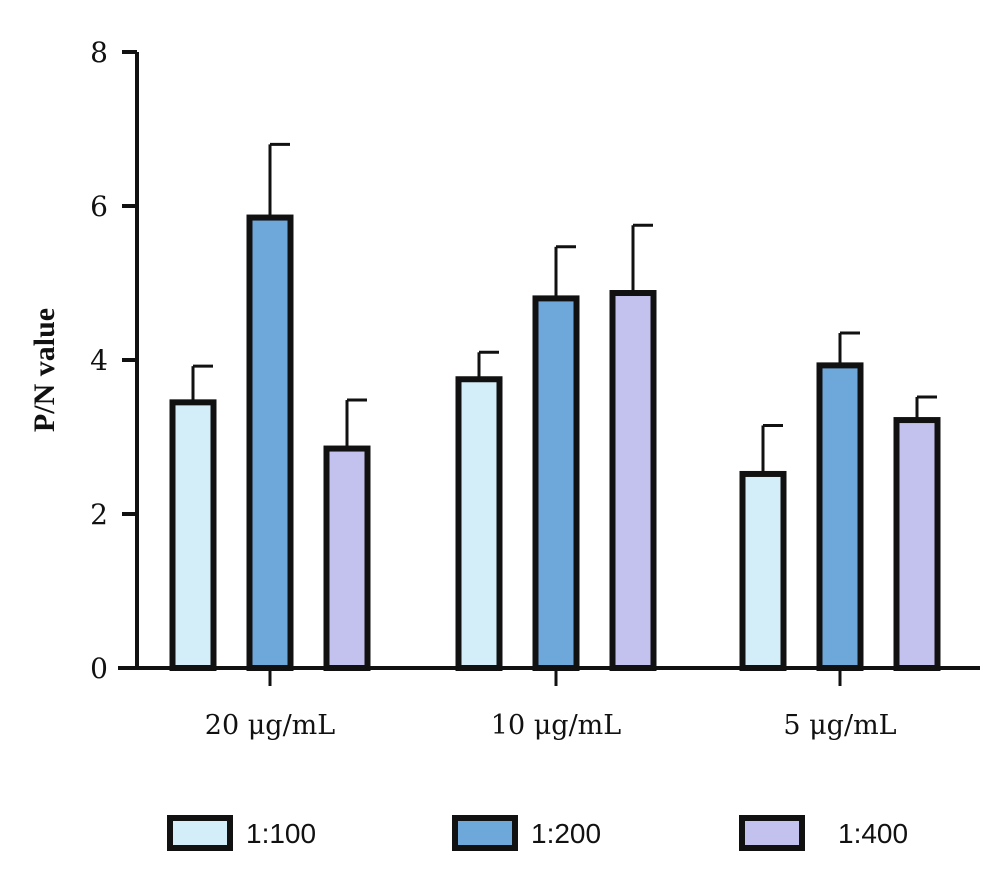  What do you see at coordinates (99, 514) in the screenshot?
I see `y-tick-label: 2` at bounding box center [99, 514].